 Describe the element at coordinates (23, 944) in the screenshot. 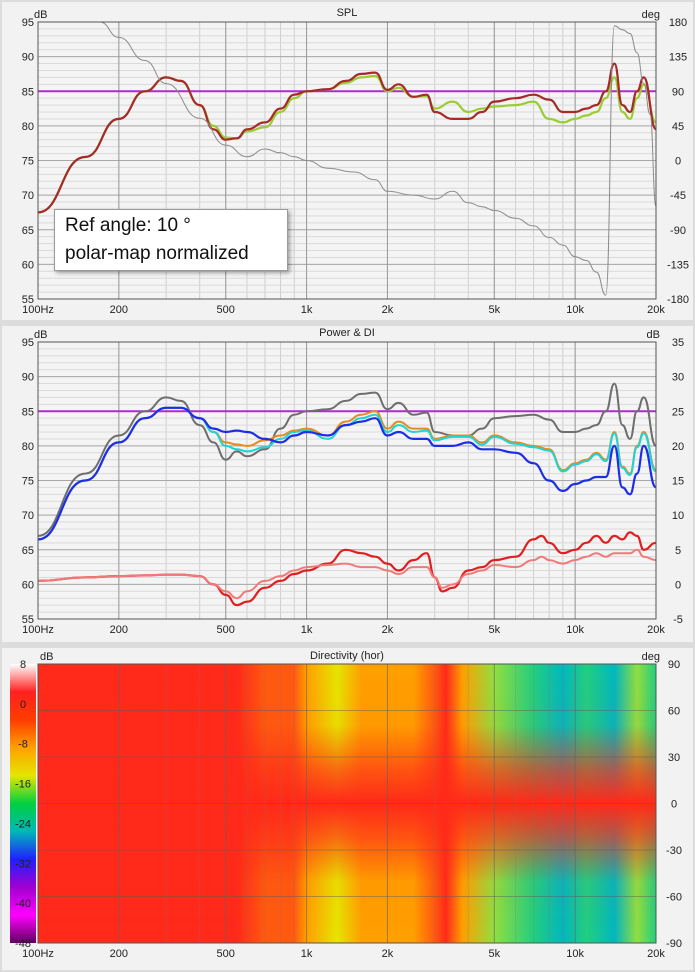

I see `colorbar-tick-label: -48` at that location.